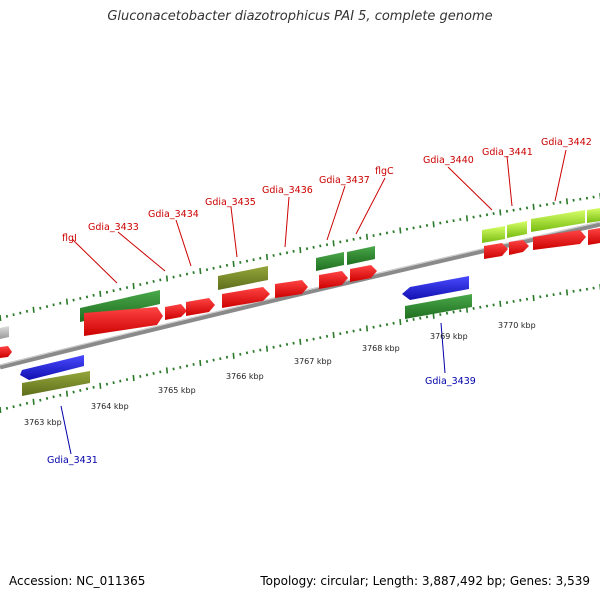 The height and width of the screenshot is (600, 600). I want to click on gene-label-gdia-3440: Gdia_3440, so click(448, 160).